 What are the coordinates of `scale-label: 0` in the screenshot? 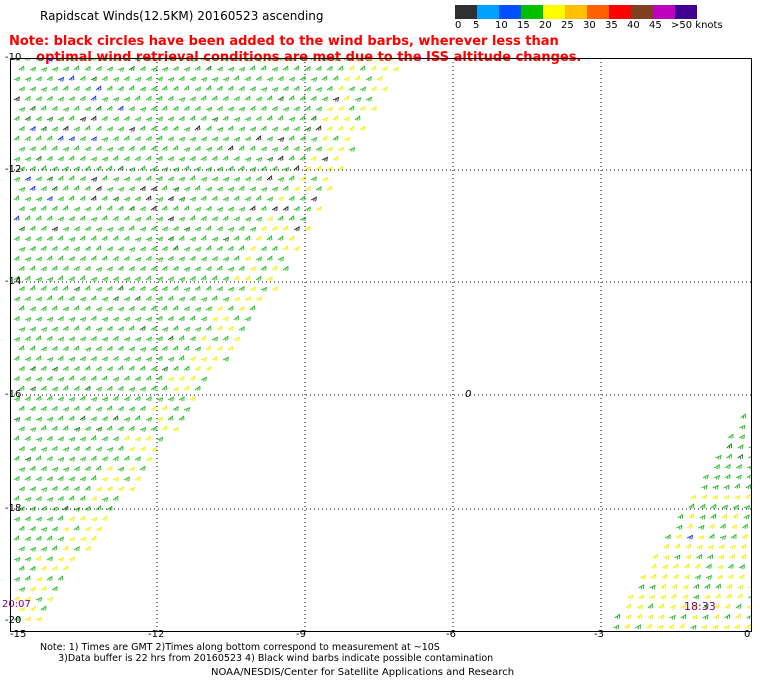 It's located at (458, 25).